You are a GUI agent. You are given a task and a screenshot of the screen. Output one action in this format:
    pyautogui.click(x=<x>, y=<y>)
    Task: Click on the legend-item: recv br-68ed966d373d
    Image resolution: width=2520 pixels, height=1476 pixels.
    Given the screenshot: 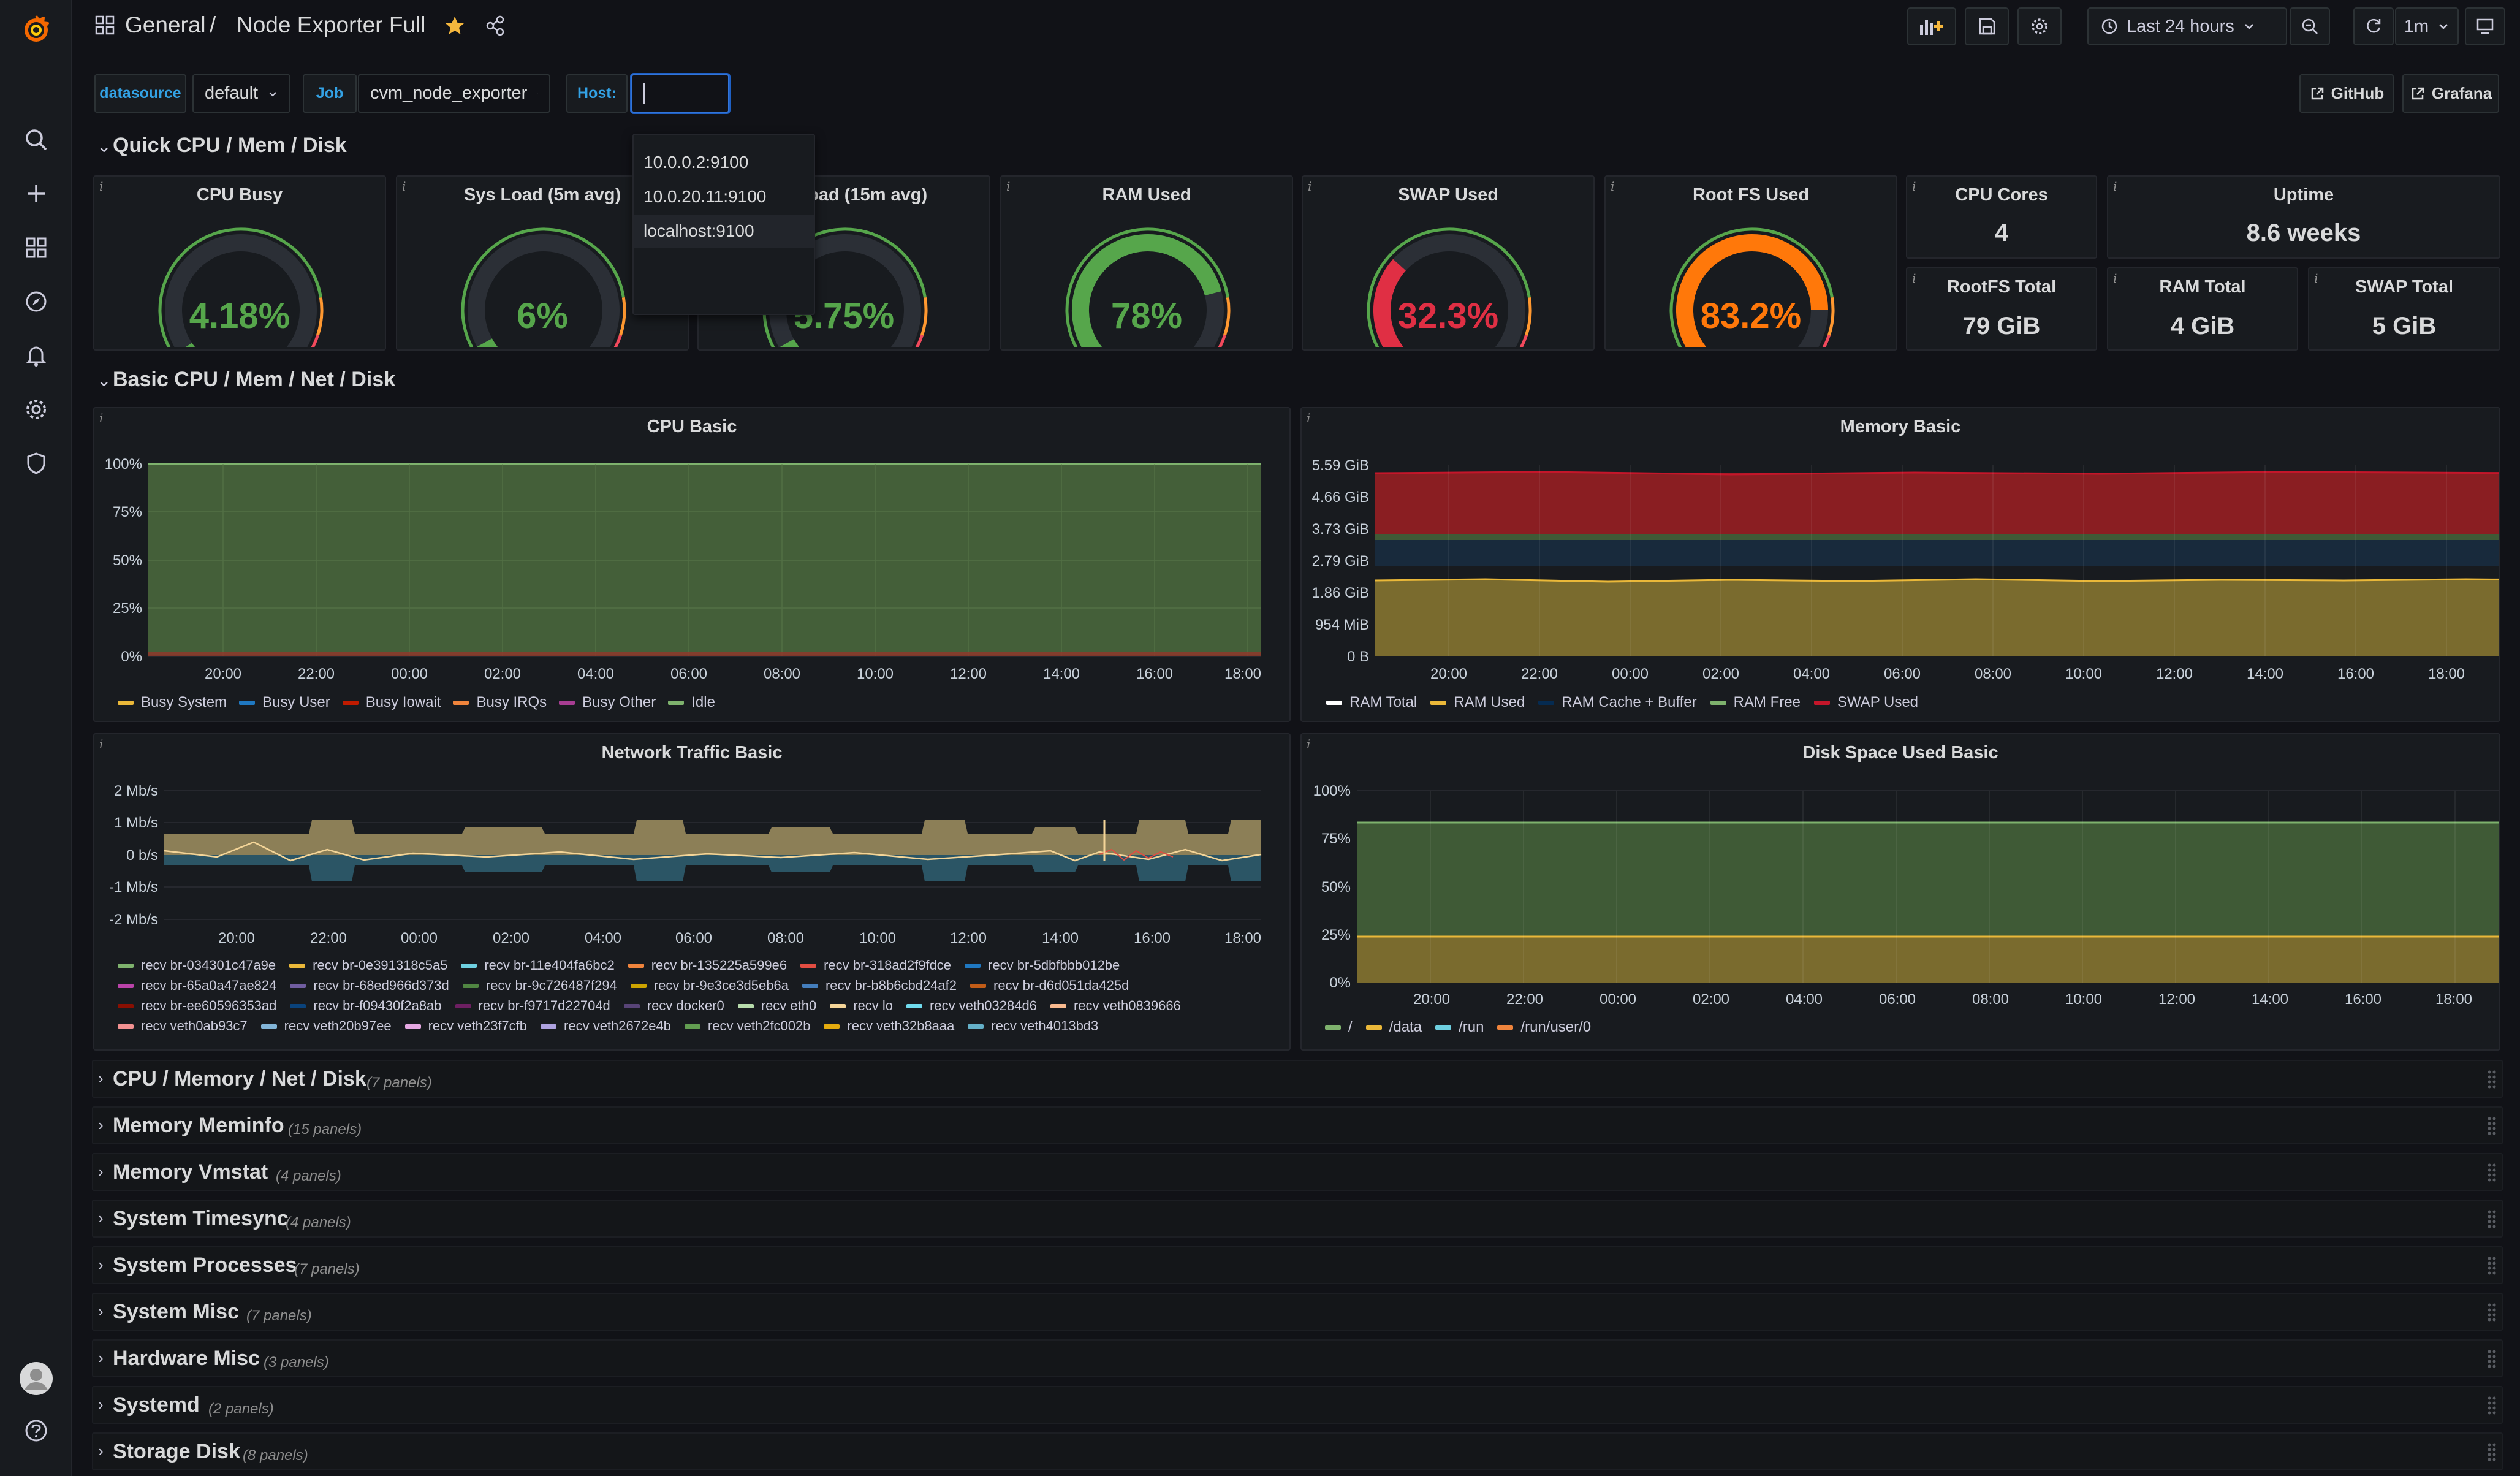 What is the action you would take?
    pyautogui.click(x=369, y=986)
    